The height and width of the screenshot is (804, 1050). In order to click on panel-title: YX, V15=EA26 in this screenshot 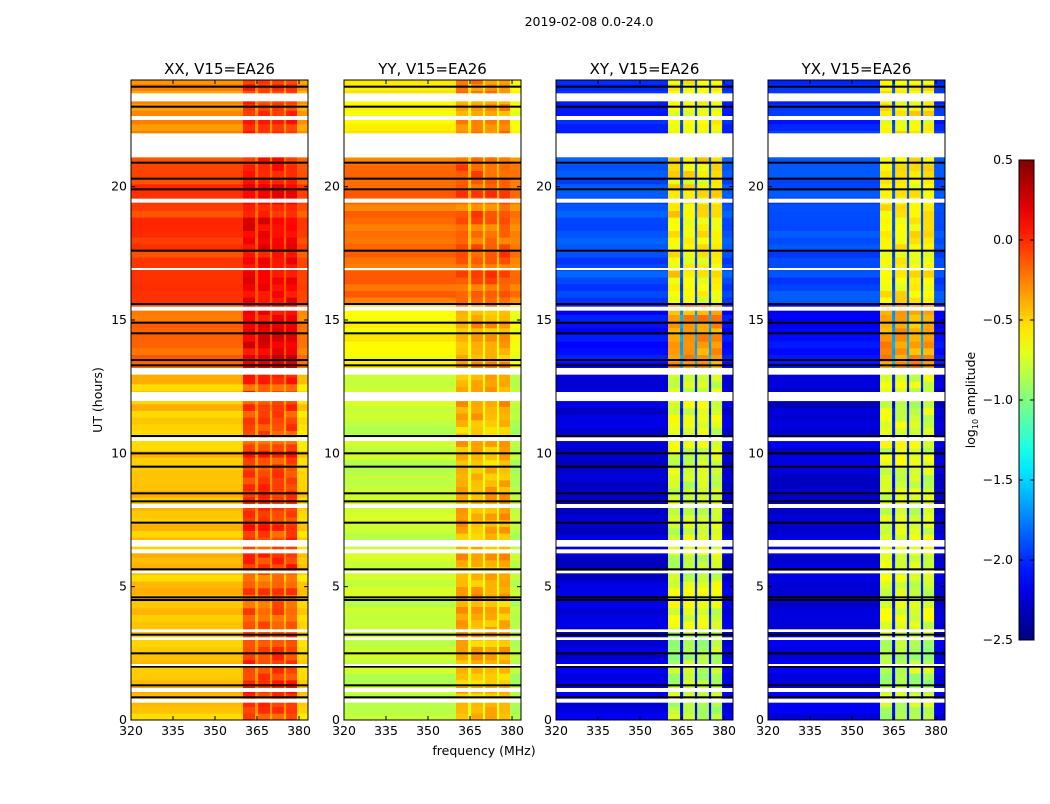, I will do `click(856, 69)`.